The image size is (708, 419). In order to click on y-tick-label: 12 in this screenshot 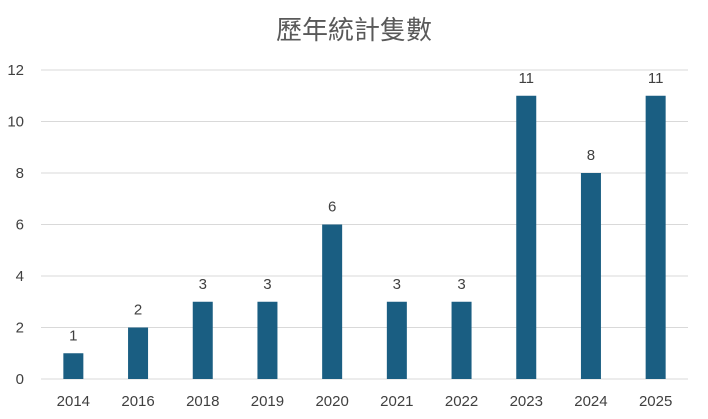, I will do `click(15, 70)`.